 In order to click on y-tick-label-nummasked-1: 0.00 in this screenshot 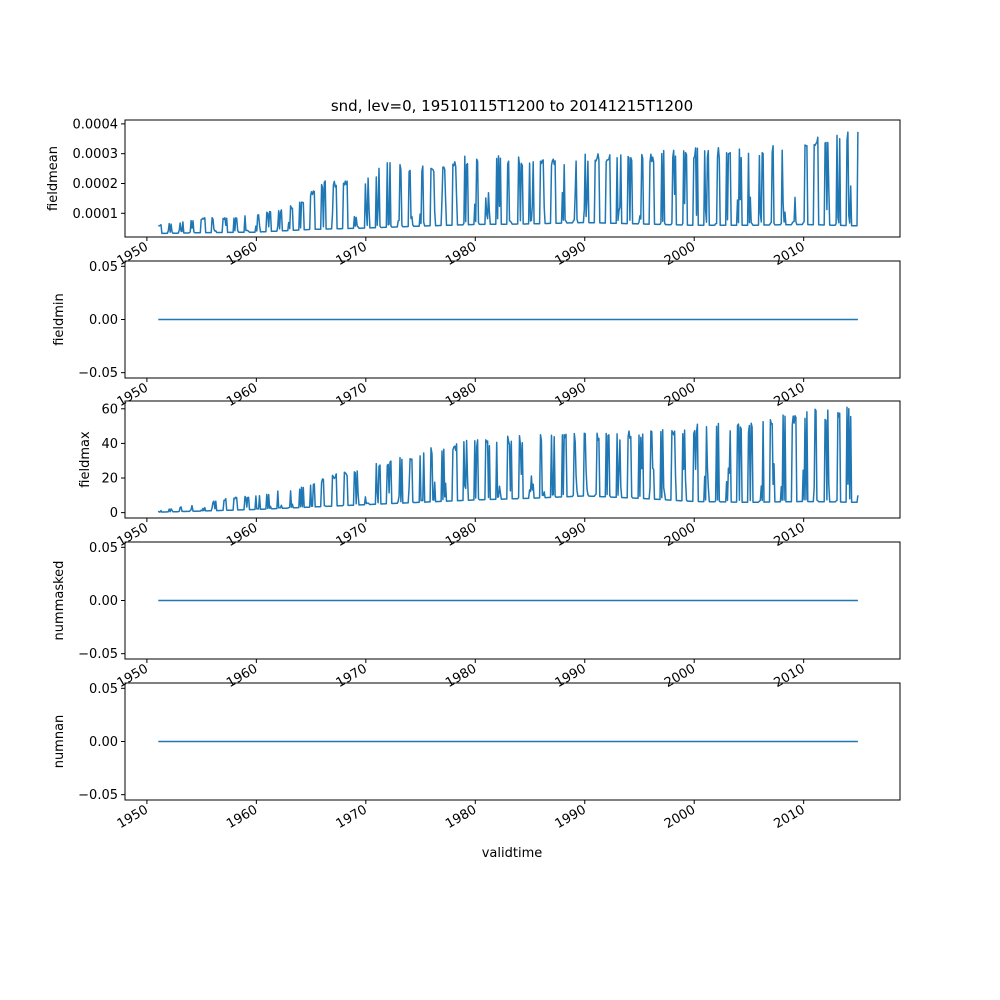, I will do `click(103, 601)`.